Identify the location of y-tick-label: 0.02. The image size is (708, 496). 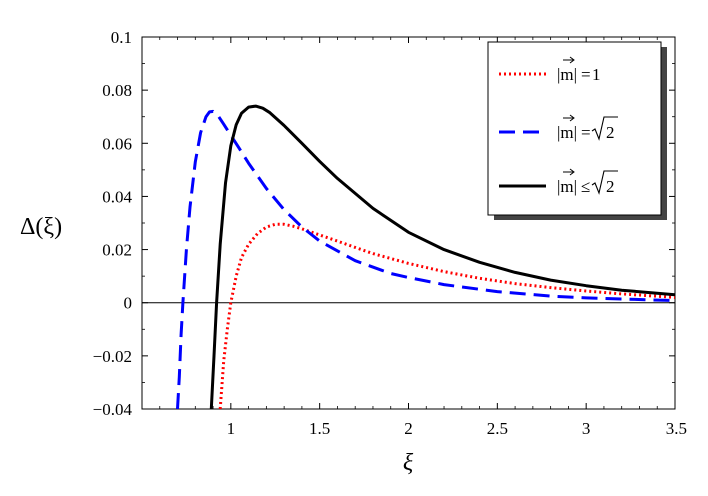
(117, 250).